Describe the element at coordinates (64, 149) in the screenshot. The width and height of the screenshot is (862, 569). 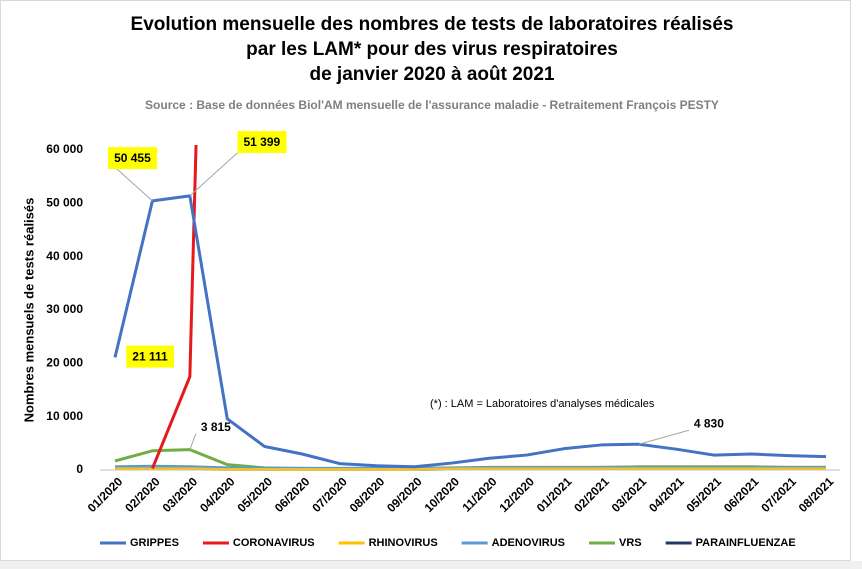
I see `y-tick-label: 60 000` at that location.